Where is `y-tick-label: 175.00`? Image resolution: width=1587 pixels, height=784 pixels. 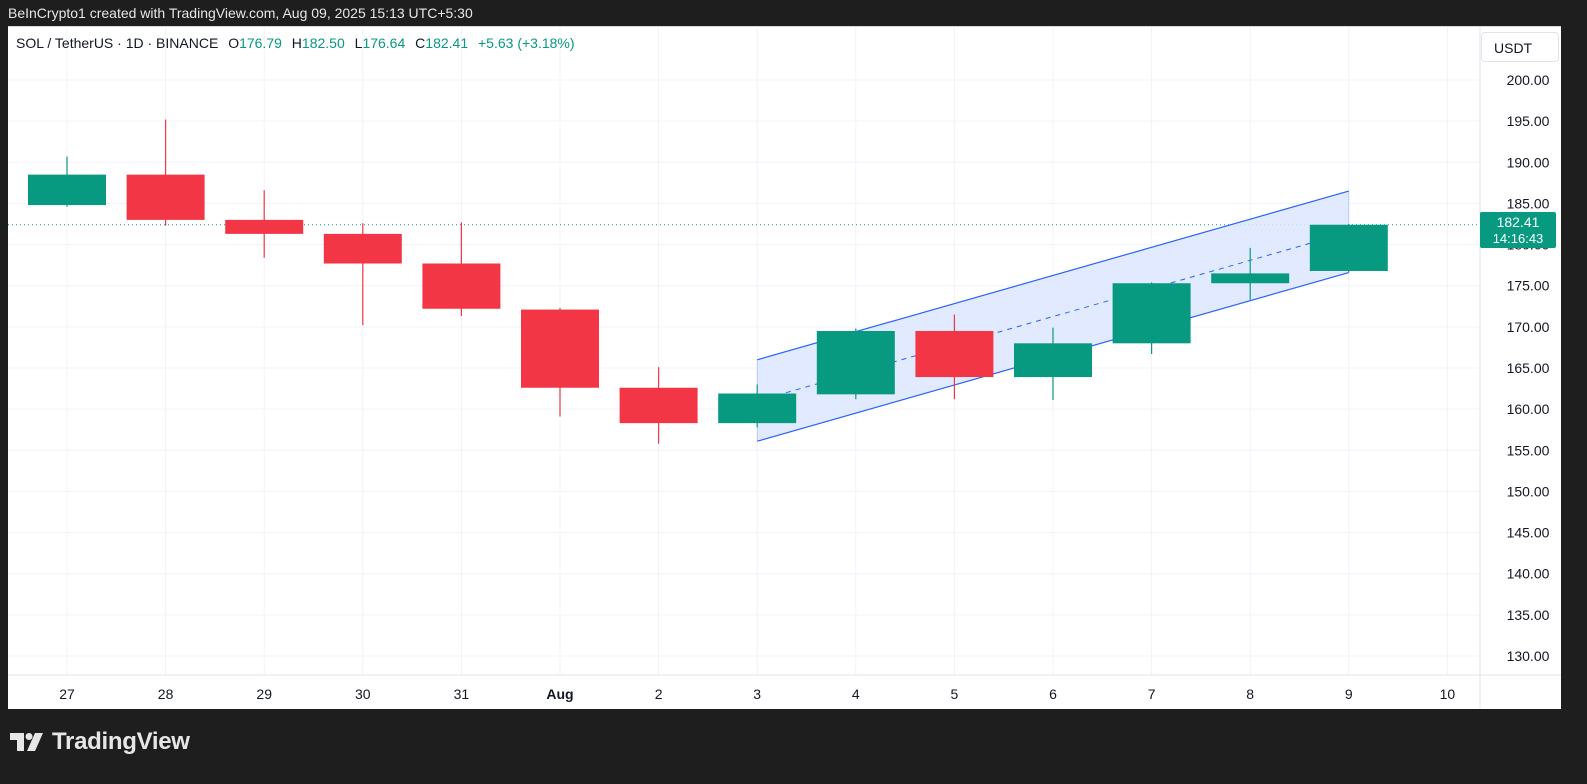 y-tick-label: 175.00 is located at coordinates (1528, 286).